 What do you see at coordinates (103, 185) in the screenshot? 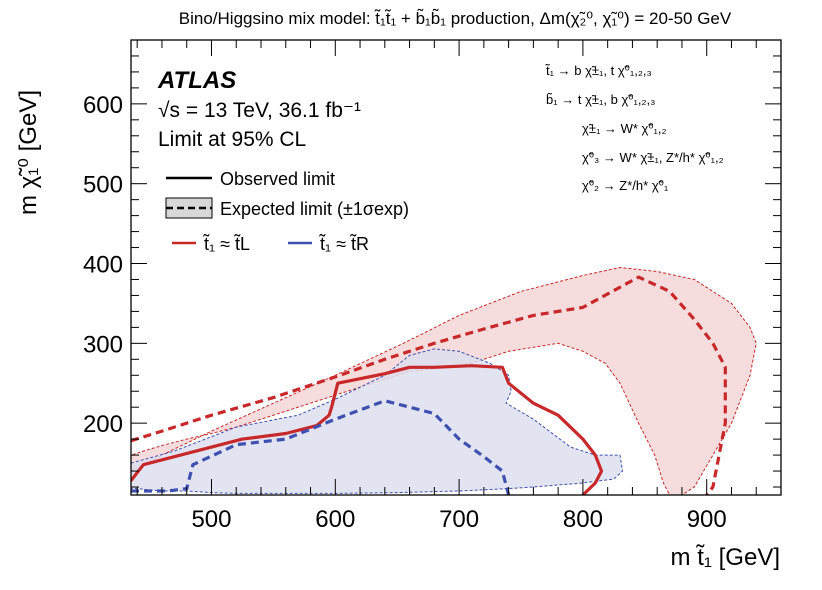
I see `y-tick-label: 500` at bounding box center [103, 185].